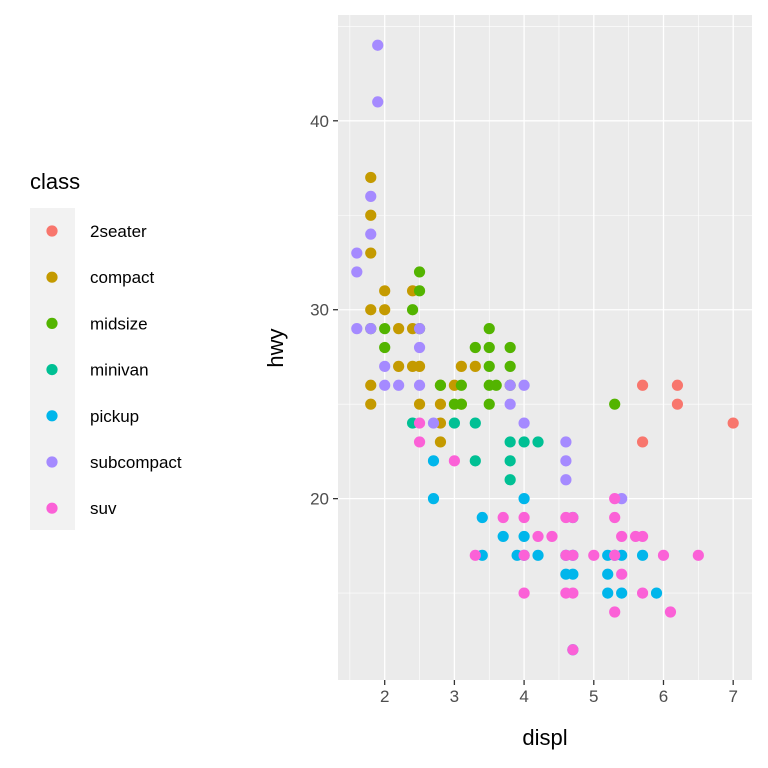 The height and width of the screenshot is (768, 768). What do you see at coordinates (384, 696) in the screenshot?
I see `x-tick-label: 2` at bounding box center [384, 696].